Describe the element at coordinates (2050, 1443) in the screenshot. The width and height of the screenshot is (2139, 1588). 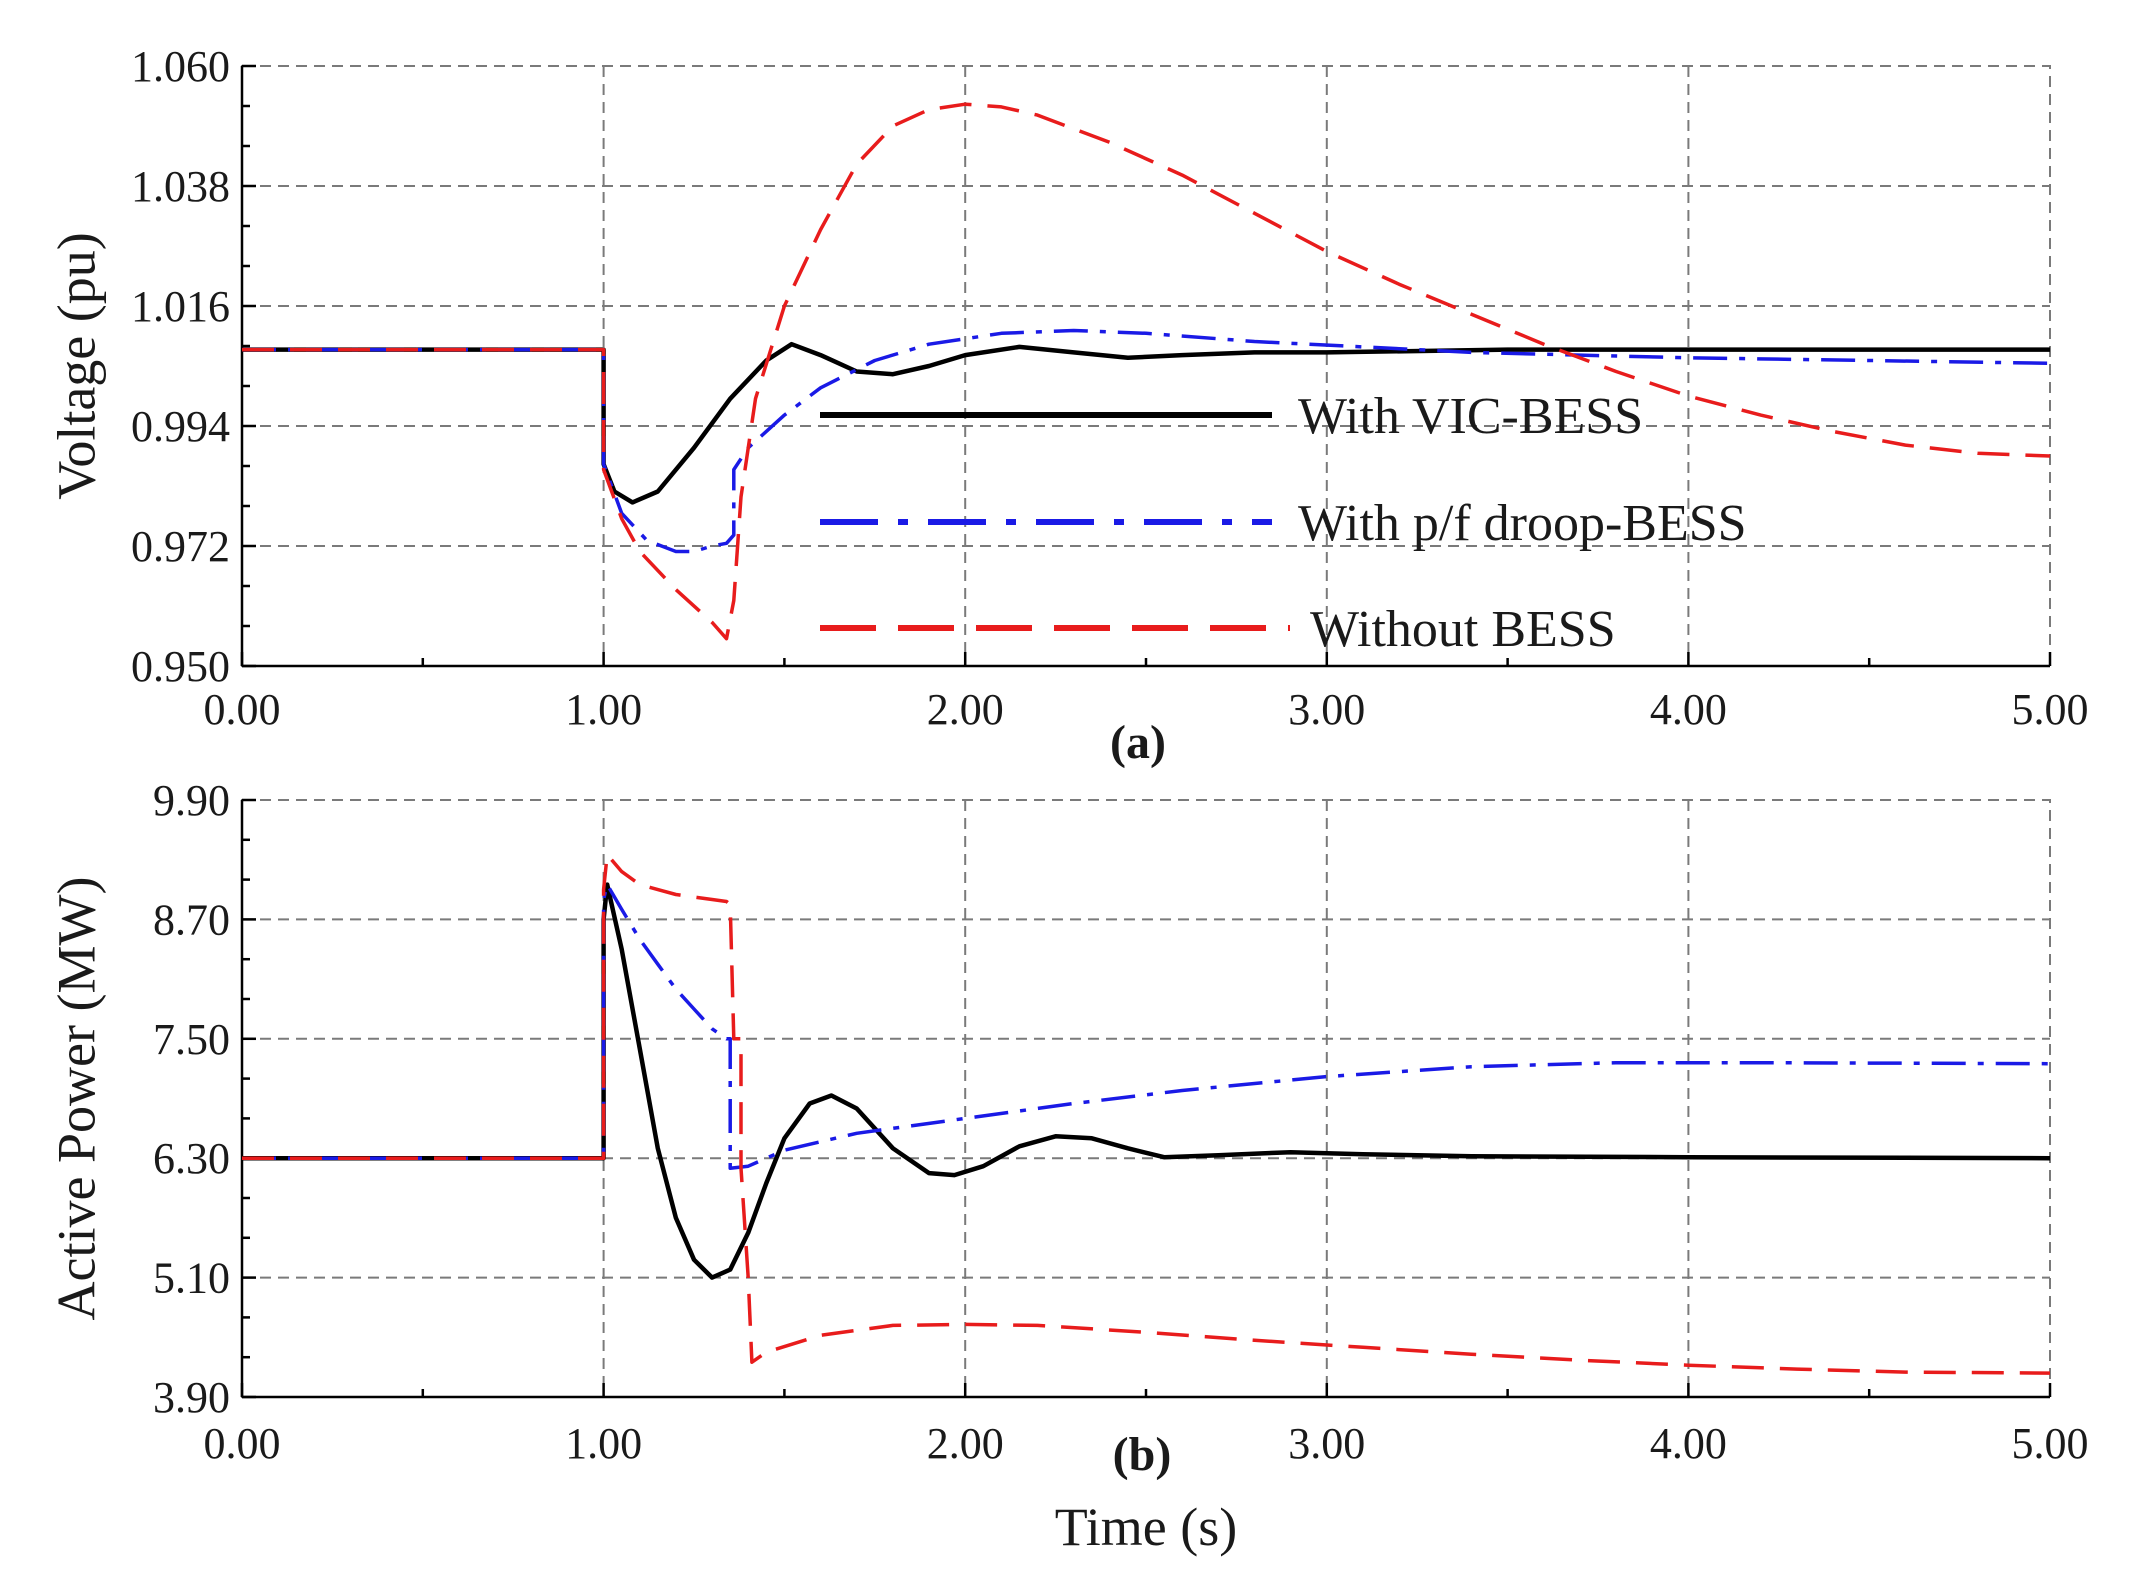
I see `power-x-tick-label: 5.00` at that location.